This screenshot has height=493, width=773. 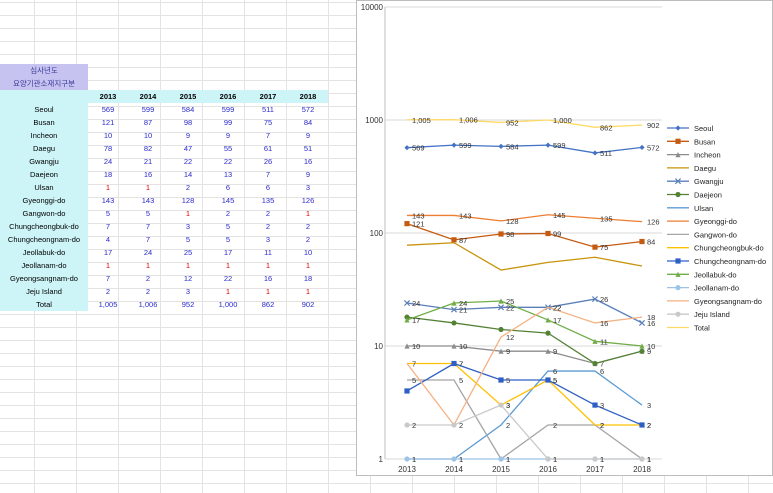 What do you see at coordinates (44, 96) in the screenshot?
I see `corner-cell` at bounding box center [44, 96].